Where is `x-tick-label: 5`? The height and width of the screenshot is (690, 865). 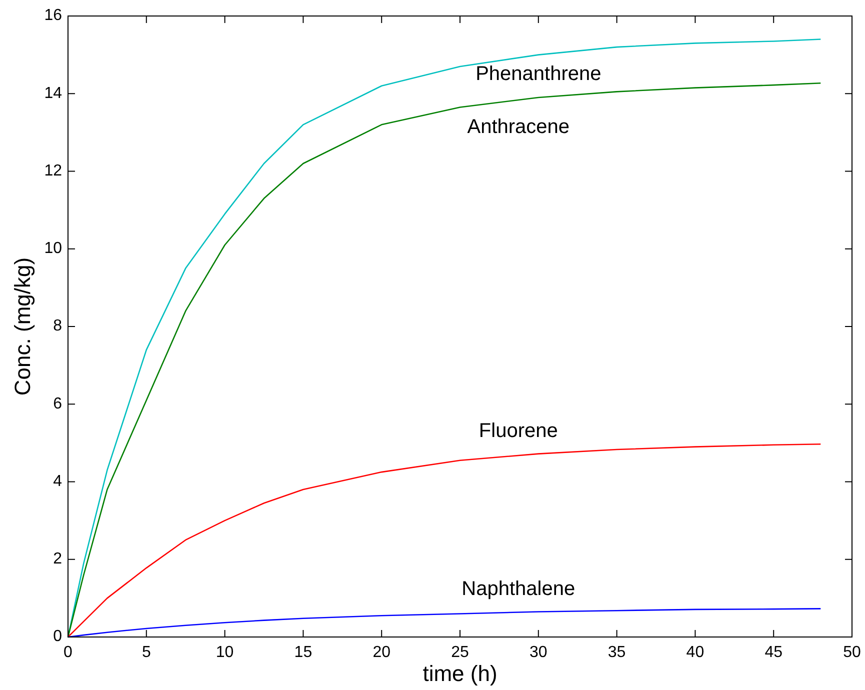
x-tick-label: 5 is located at coordinates (146, 652).